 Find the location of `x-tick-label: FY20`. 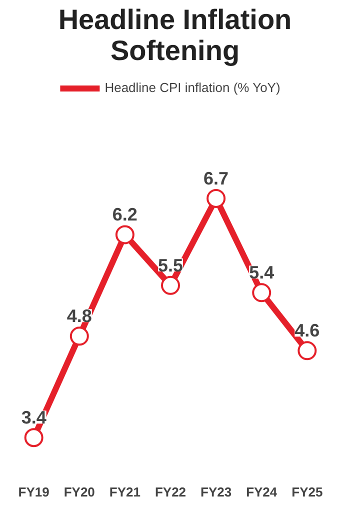

x-tick-label: FY20 is located at coordinates (79, 492).